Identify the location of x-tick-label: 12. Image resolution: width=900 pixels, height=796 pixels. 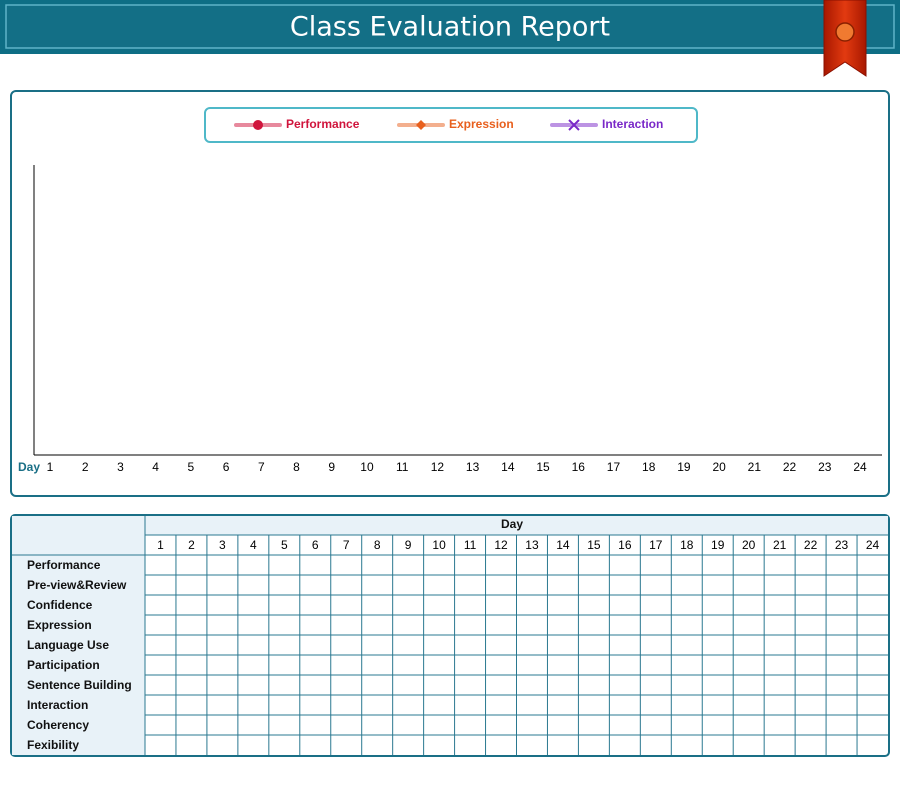
(438, 467).